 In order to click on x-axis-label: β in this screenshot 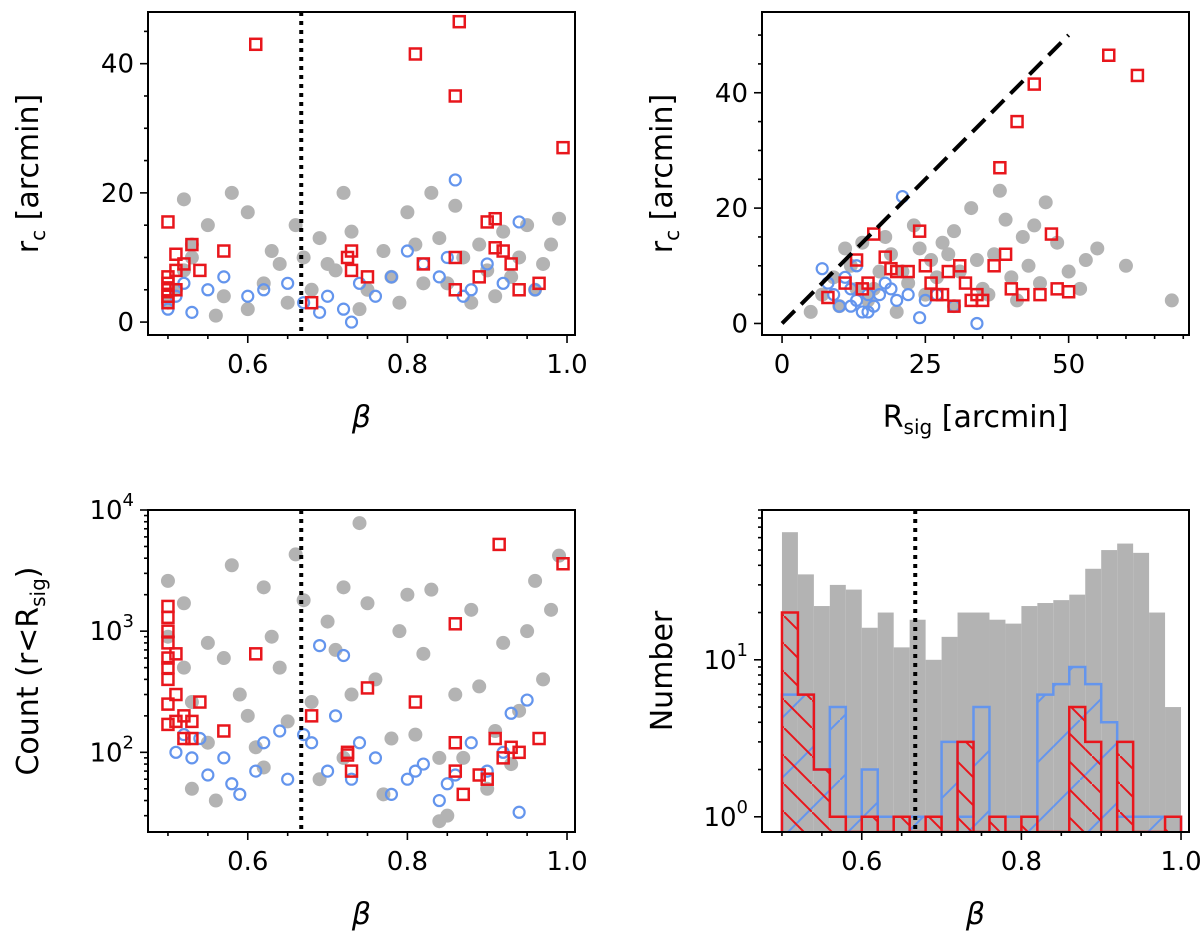, I will do `click(361, 914)`.